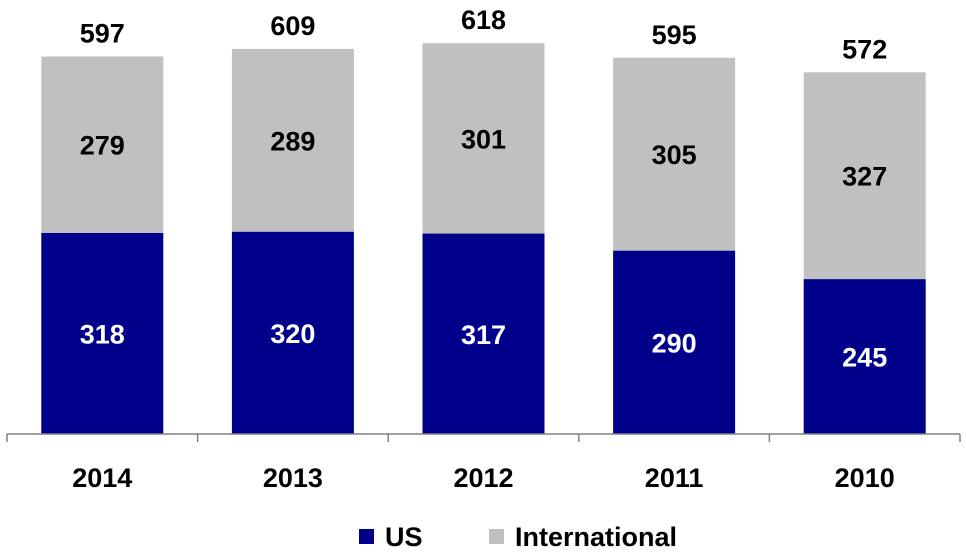  What do you see at coordinates (483, 20) in the screenshot?
I see `total-label-2012: 618` at bounding box center [483, 20].